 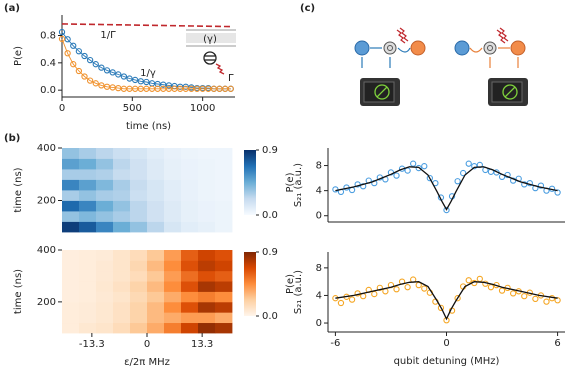 I want to click on y-tick-label: 8, so click(x=319, y=166).